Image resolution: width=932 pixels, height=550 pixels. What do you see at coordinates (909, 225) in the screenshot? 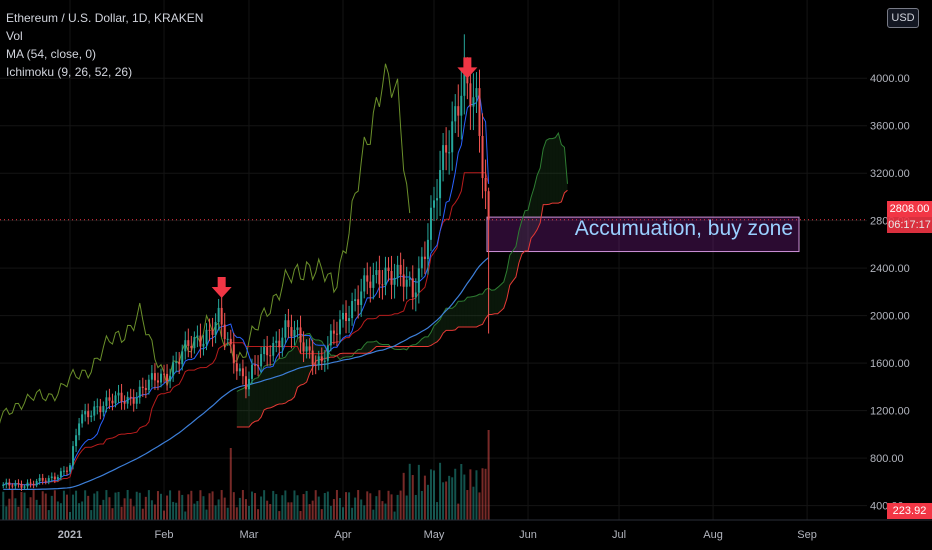
I see `countdown-badge: 06:17:17` at bounding box center [909, 225].